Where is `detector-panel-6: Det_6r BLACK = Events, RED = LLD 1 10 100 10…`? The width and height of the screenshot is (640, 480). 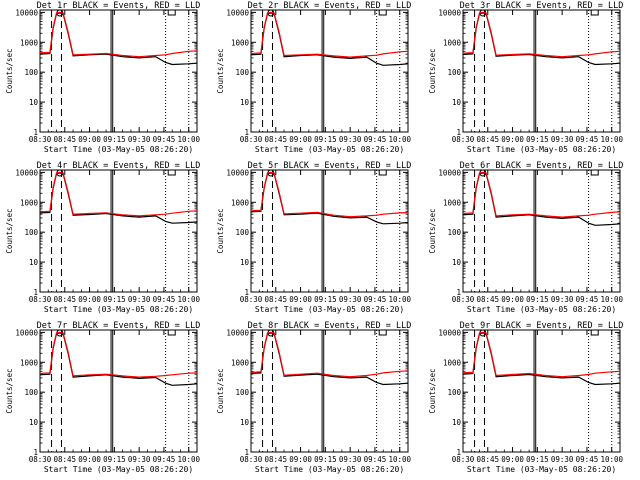 detector-panel-6: Det_6r BLACK = Events, RED = LLD 1 10 100 10… is located at coordinates (526, 237).